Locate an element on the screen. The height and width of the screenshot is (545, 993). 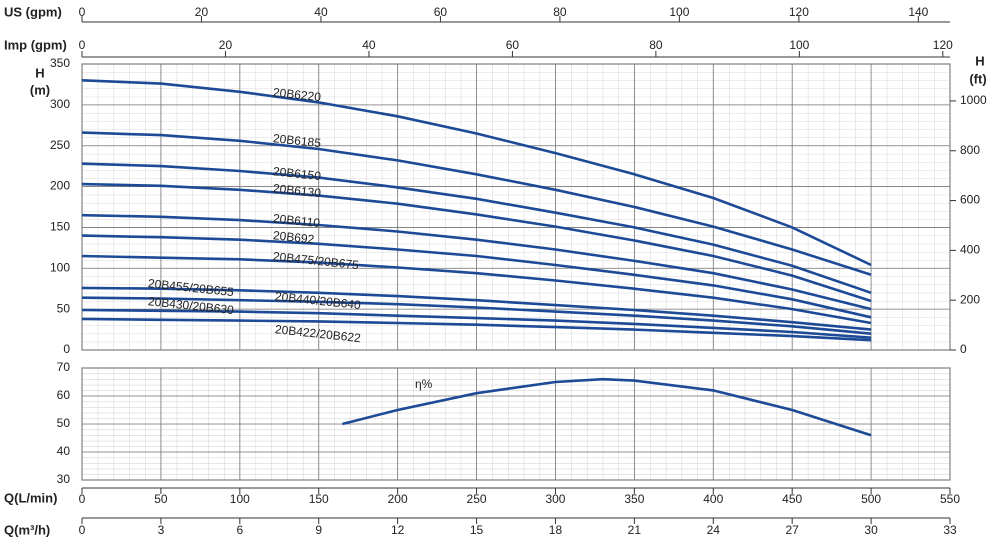
x-tick-label: 300 is located at coordinates (555, 499).